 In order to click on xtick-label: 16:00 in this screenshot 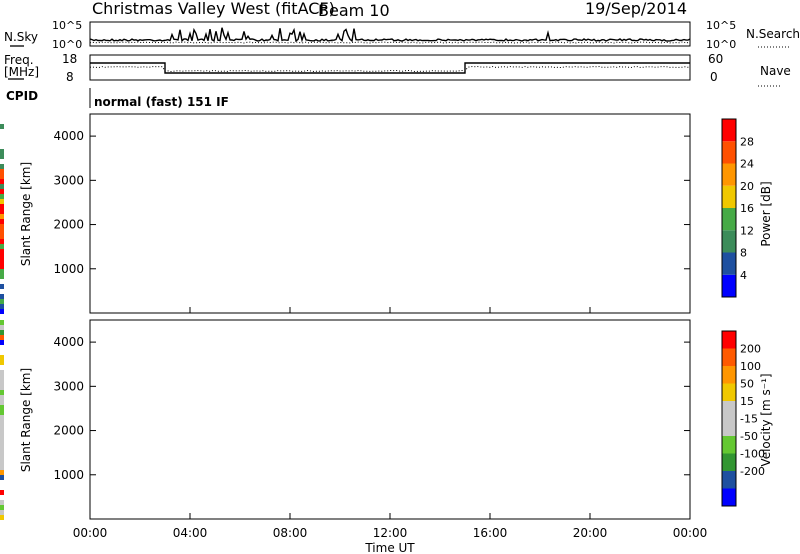, I will do `click(490, 533)`.